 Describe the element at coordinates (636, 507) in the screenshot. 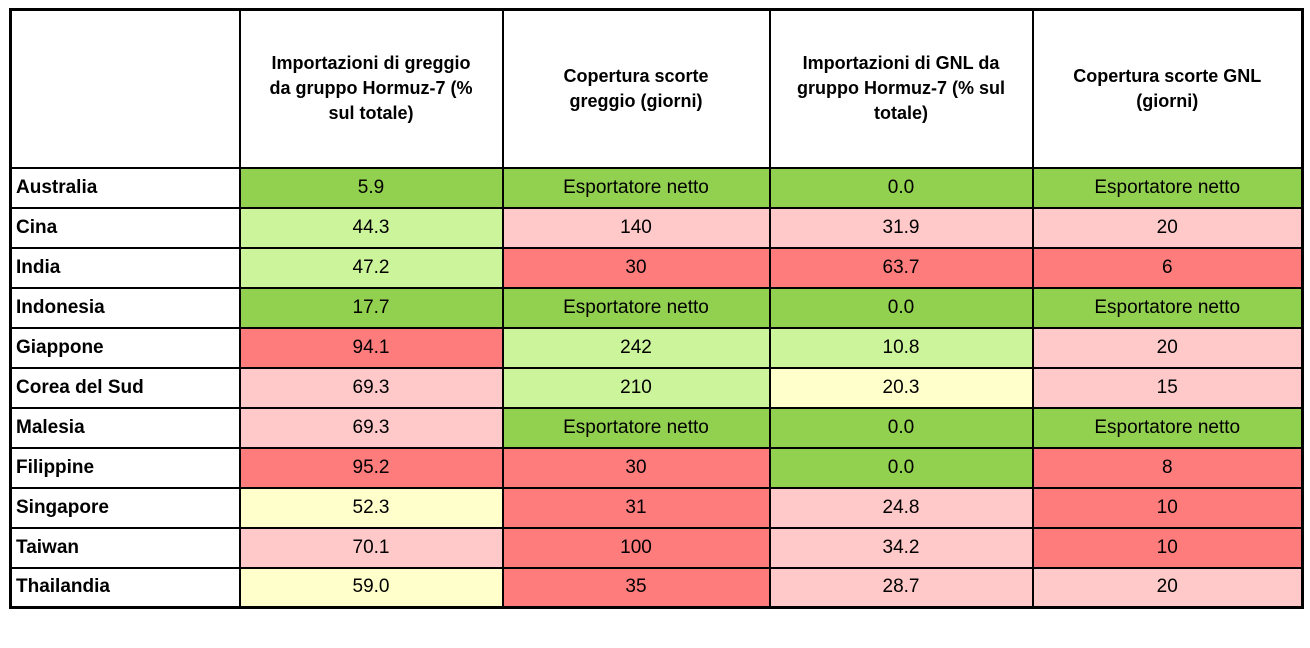

I see `value-cell: 31` at that location.